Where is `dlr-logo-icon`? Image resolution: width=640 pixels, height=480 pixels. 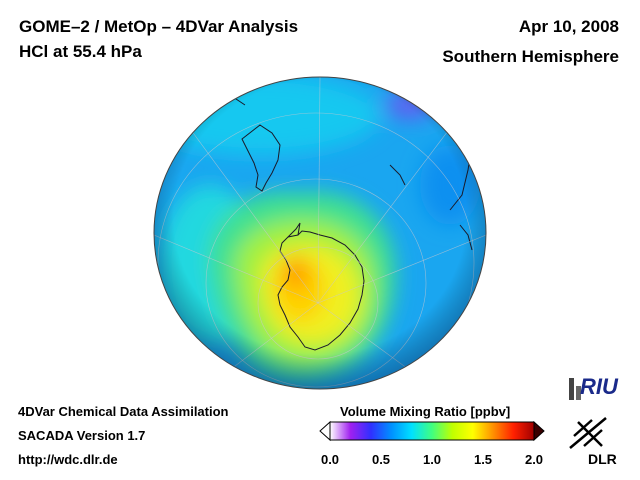 dlr-logo-icon is located at coordinates (588, 433).